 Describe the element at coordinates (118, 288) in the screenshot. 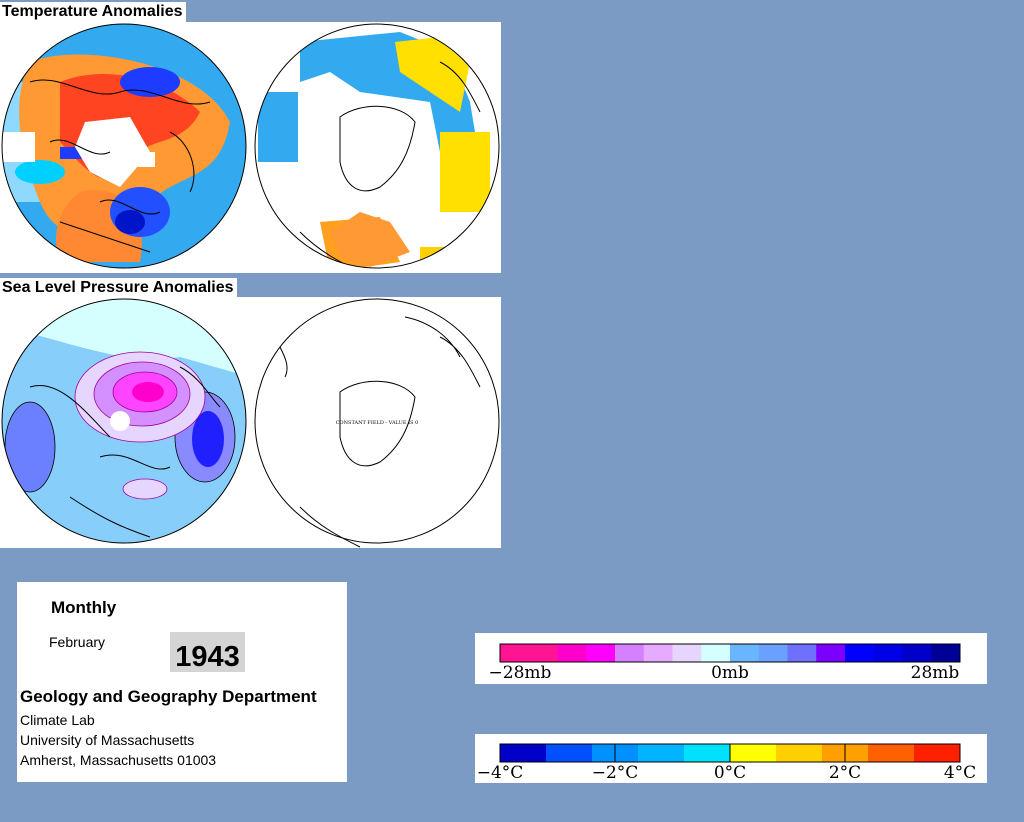

I see `pressure-title: Sea Level Pressure Anomalies` at that location.